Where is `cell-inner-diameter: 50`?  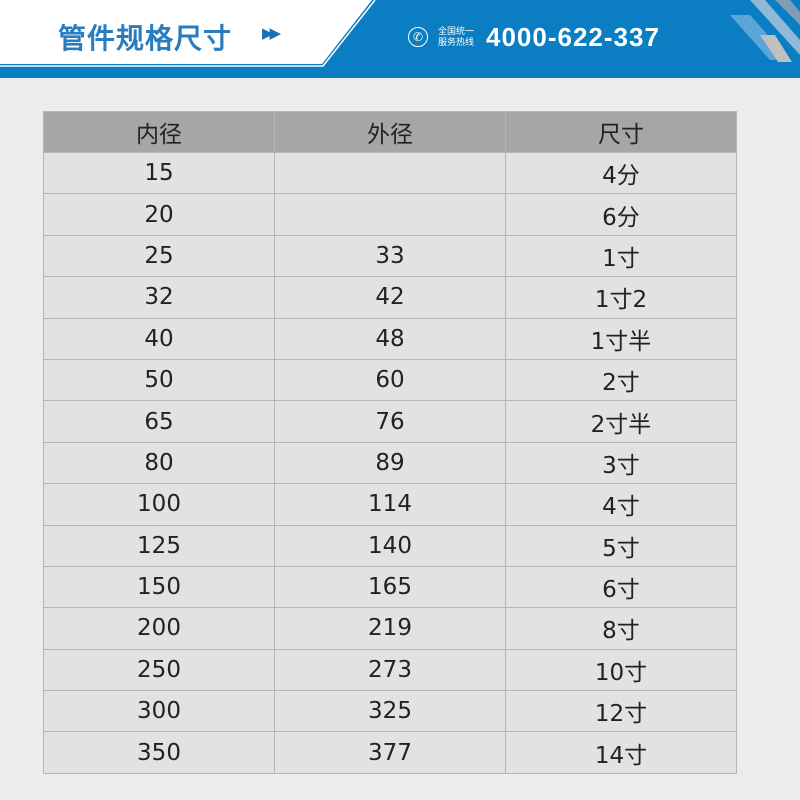 cell-inner-diameter: 50 is located at coordinates (159, 380).